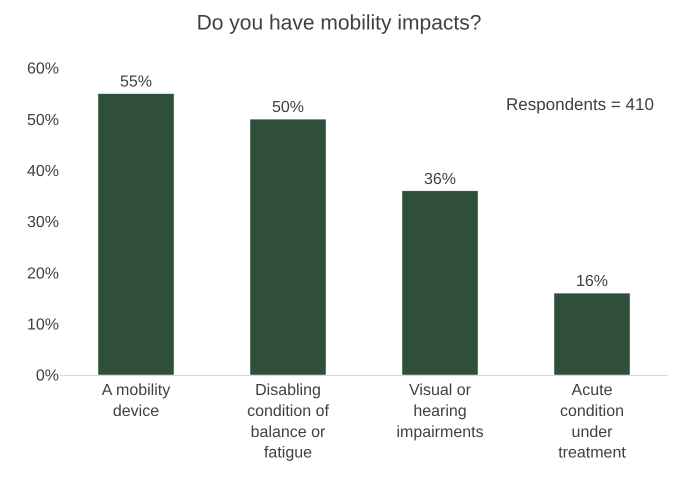 The height and width of the screenshot is (499, 678). Describe the element at coordinates (440, 411) in the screenshot. I see `x-tick-label: Visual or hearing impairments` at that location.